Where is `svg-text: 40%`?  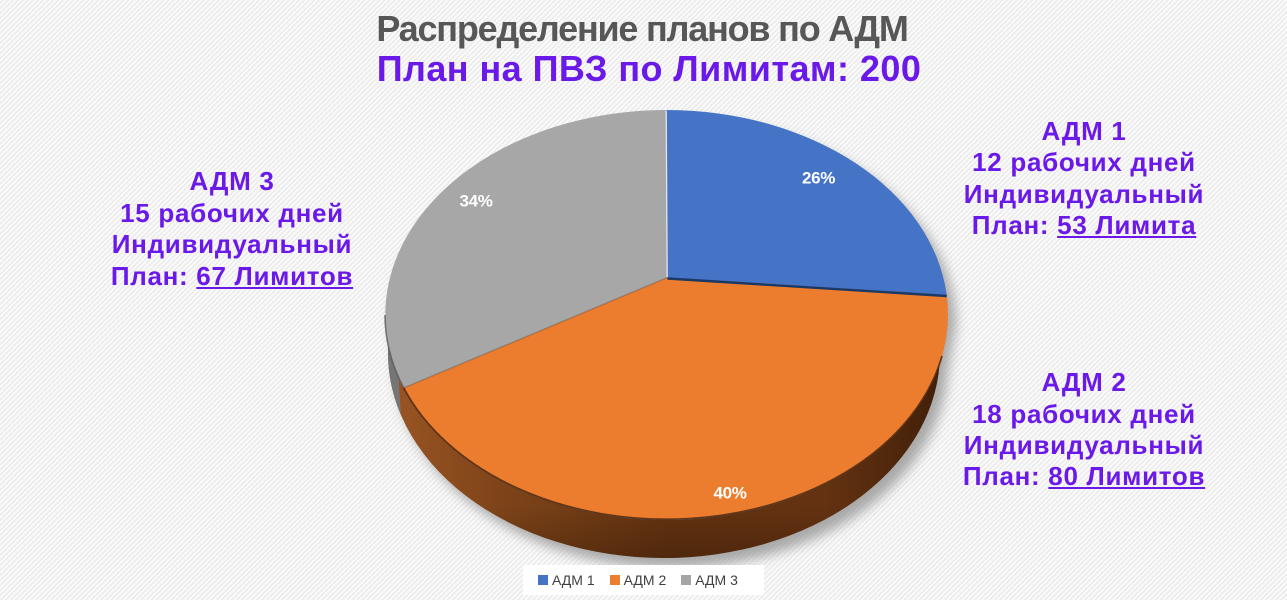
svg-text: 40% is located at coordinates (729, 493).